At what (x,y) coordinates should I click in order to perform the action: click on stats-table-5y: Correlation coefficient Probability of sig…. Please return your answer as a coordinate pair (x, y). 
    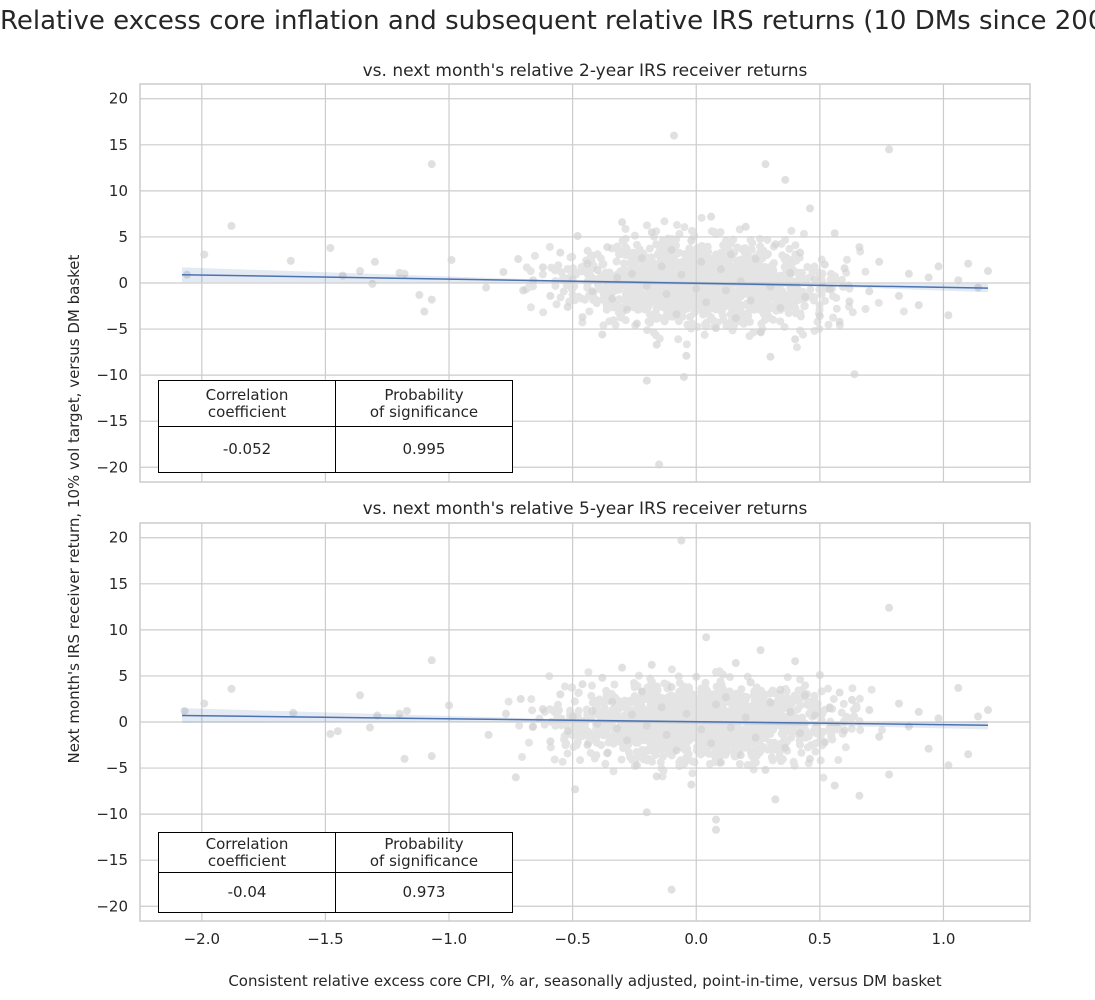
    Looking at the image, I should click on (335, 872).